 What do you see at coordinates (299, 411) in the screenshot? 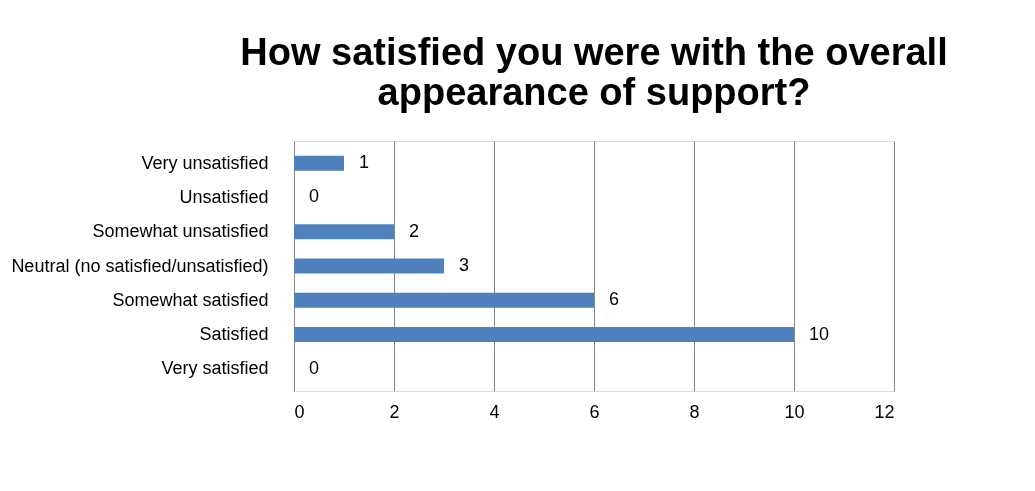
I see `x-tick-label: 0` at bounding box center [299, 411].